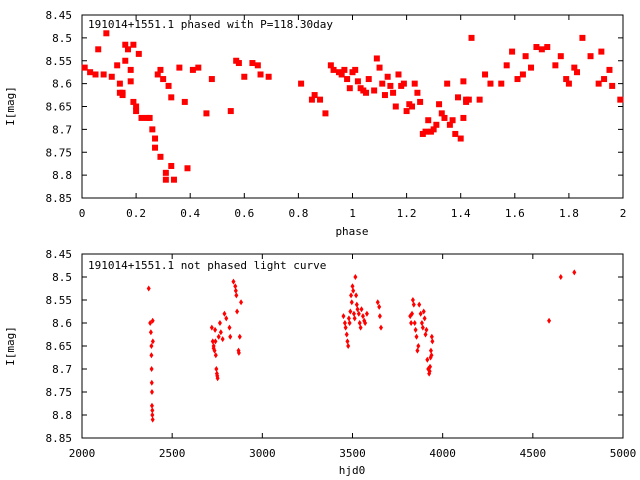 Image resolution: width=640 pixels, height=480 pixels. I want to click on x-tick-label: 2, so click(623, 213).